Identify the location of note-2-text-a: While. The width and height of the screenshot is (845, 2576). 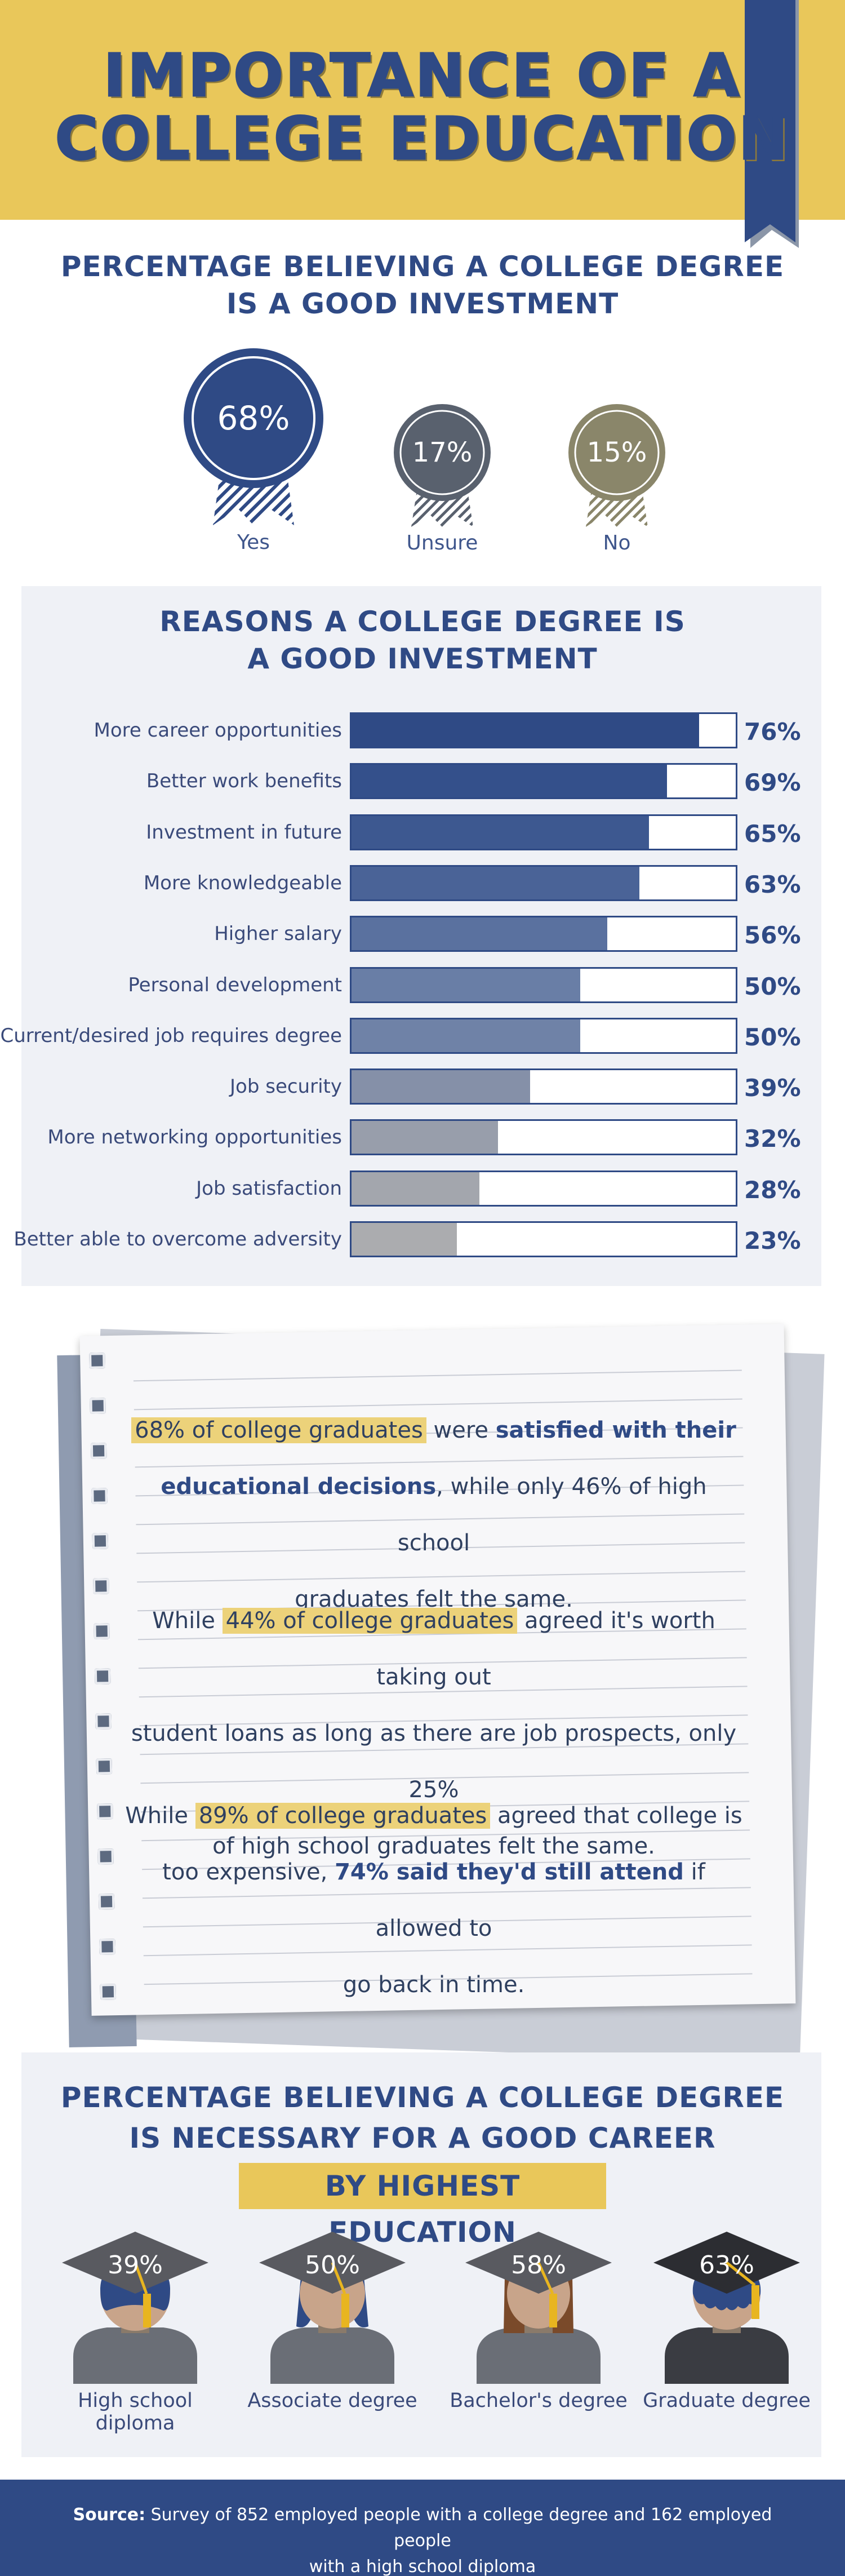
(187, 1621).